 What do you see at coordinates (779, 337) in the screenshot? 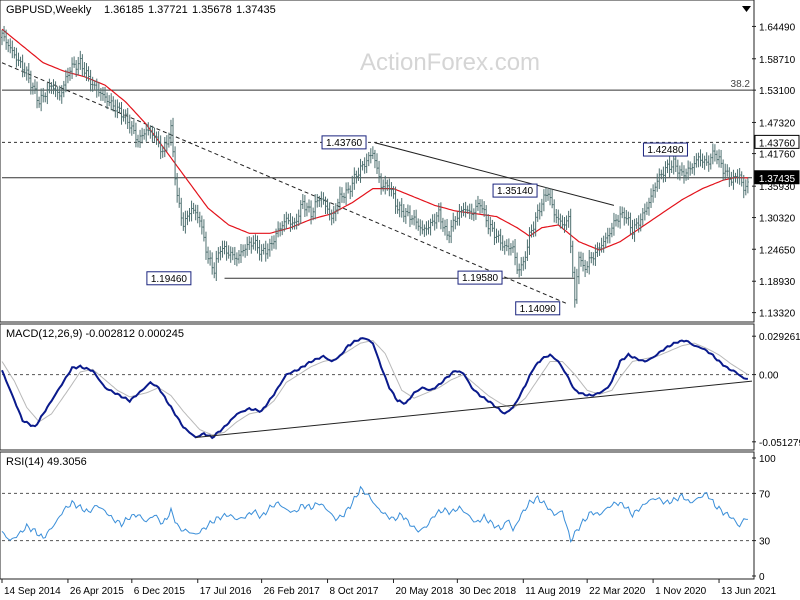
I see `macd-y-tick-label: 0.029261` at bounding box center [779, 337].